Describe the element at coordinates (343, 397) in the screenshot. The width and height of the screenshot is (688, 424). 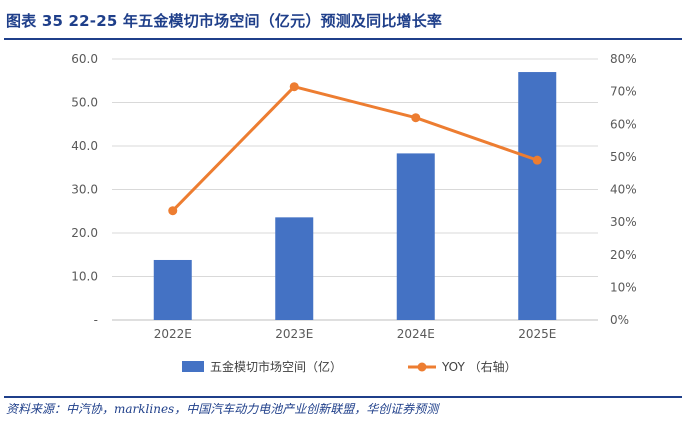
I see `footer-divider` at that location.